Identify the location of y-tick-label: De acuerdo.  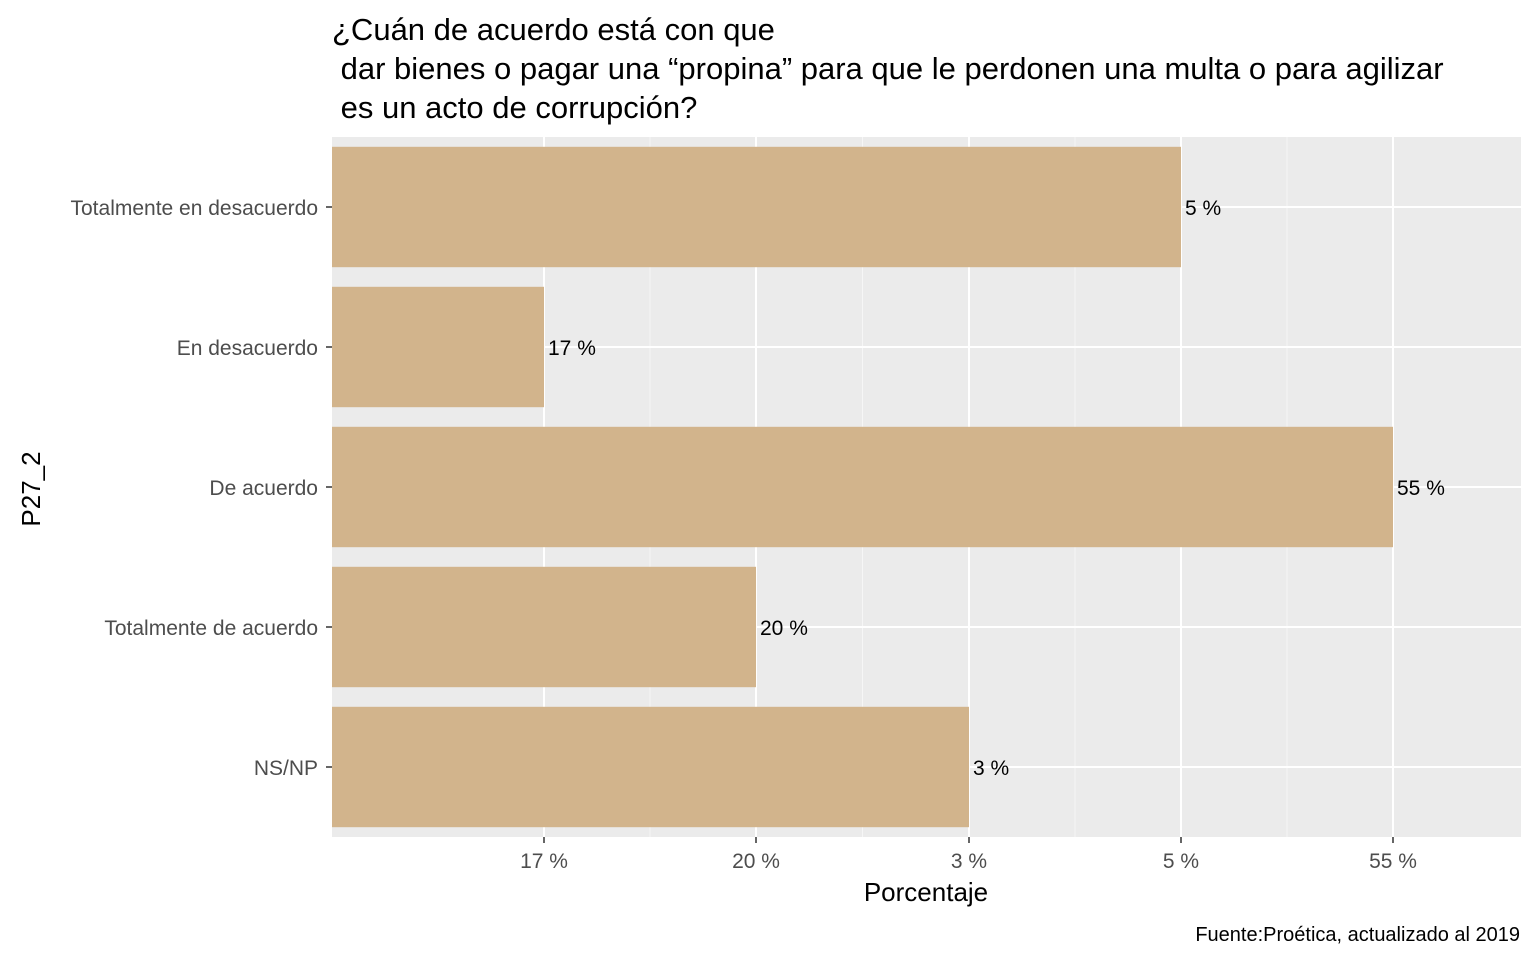
(263, 488).